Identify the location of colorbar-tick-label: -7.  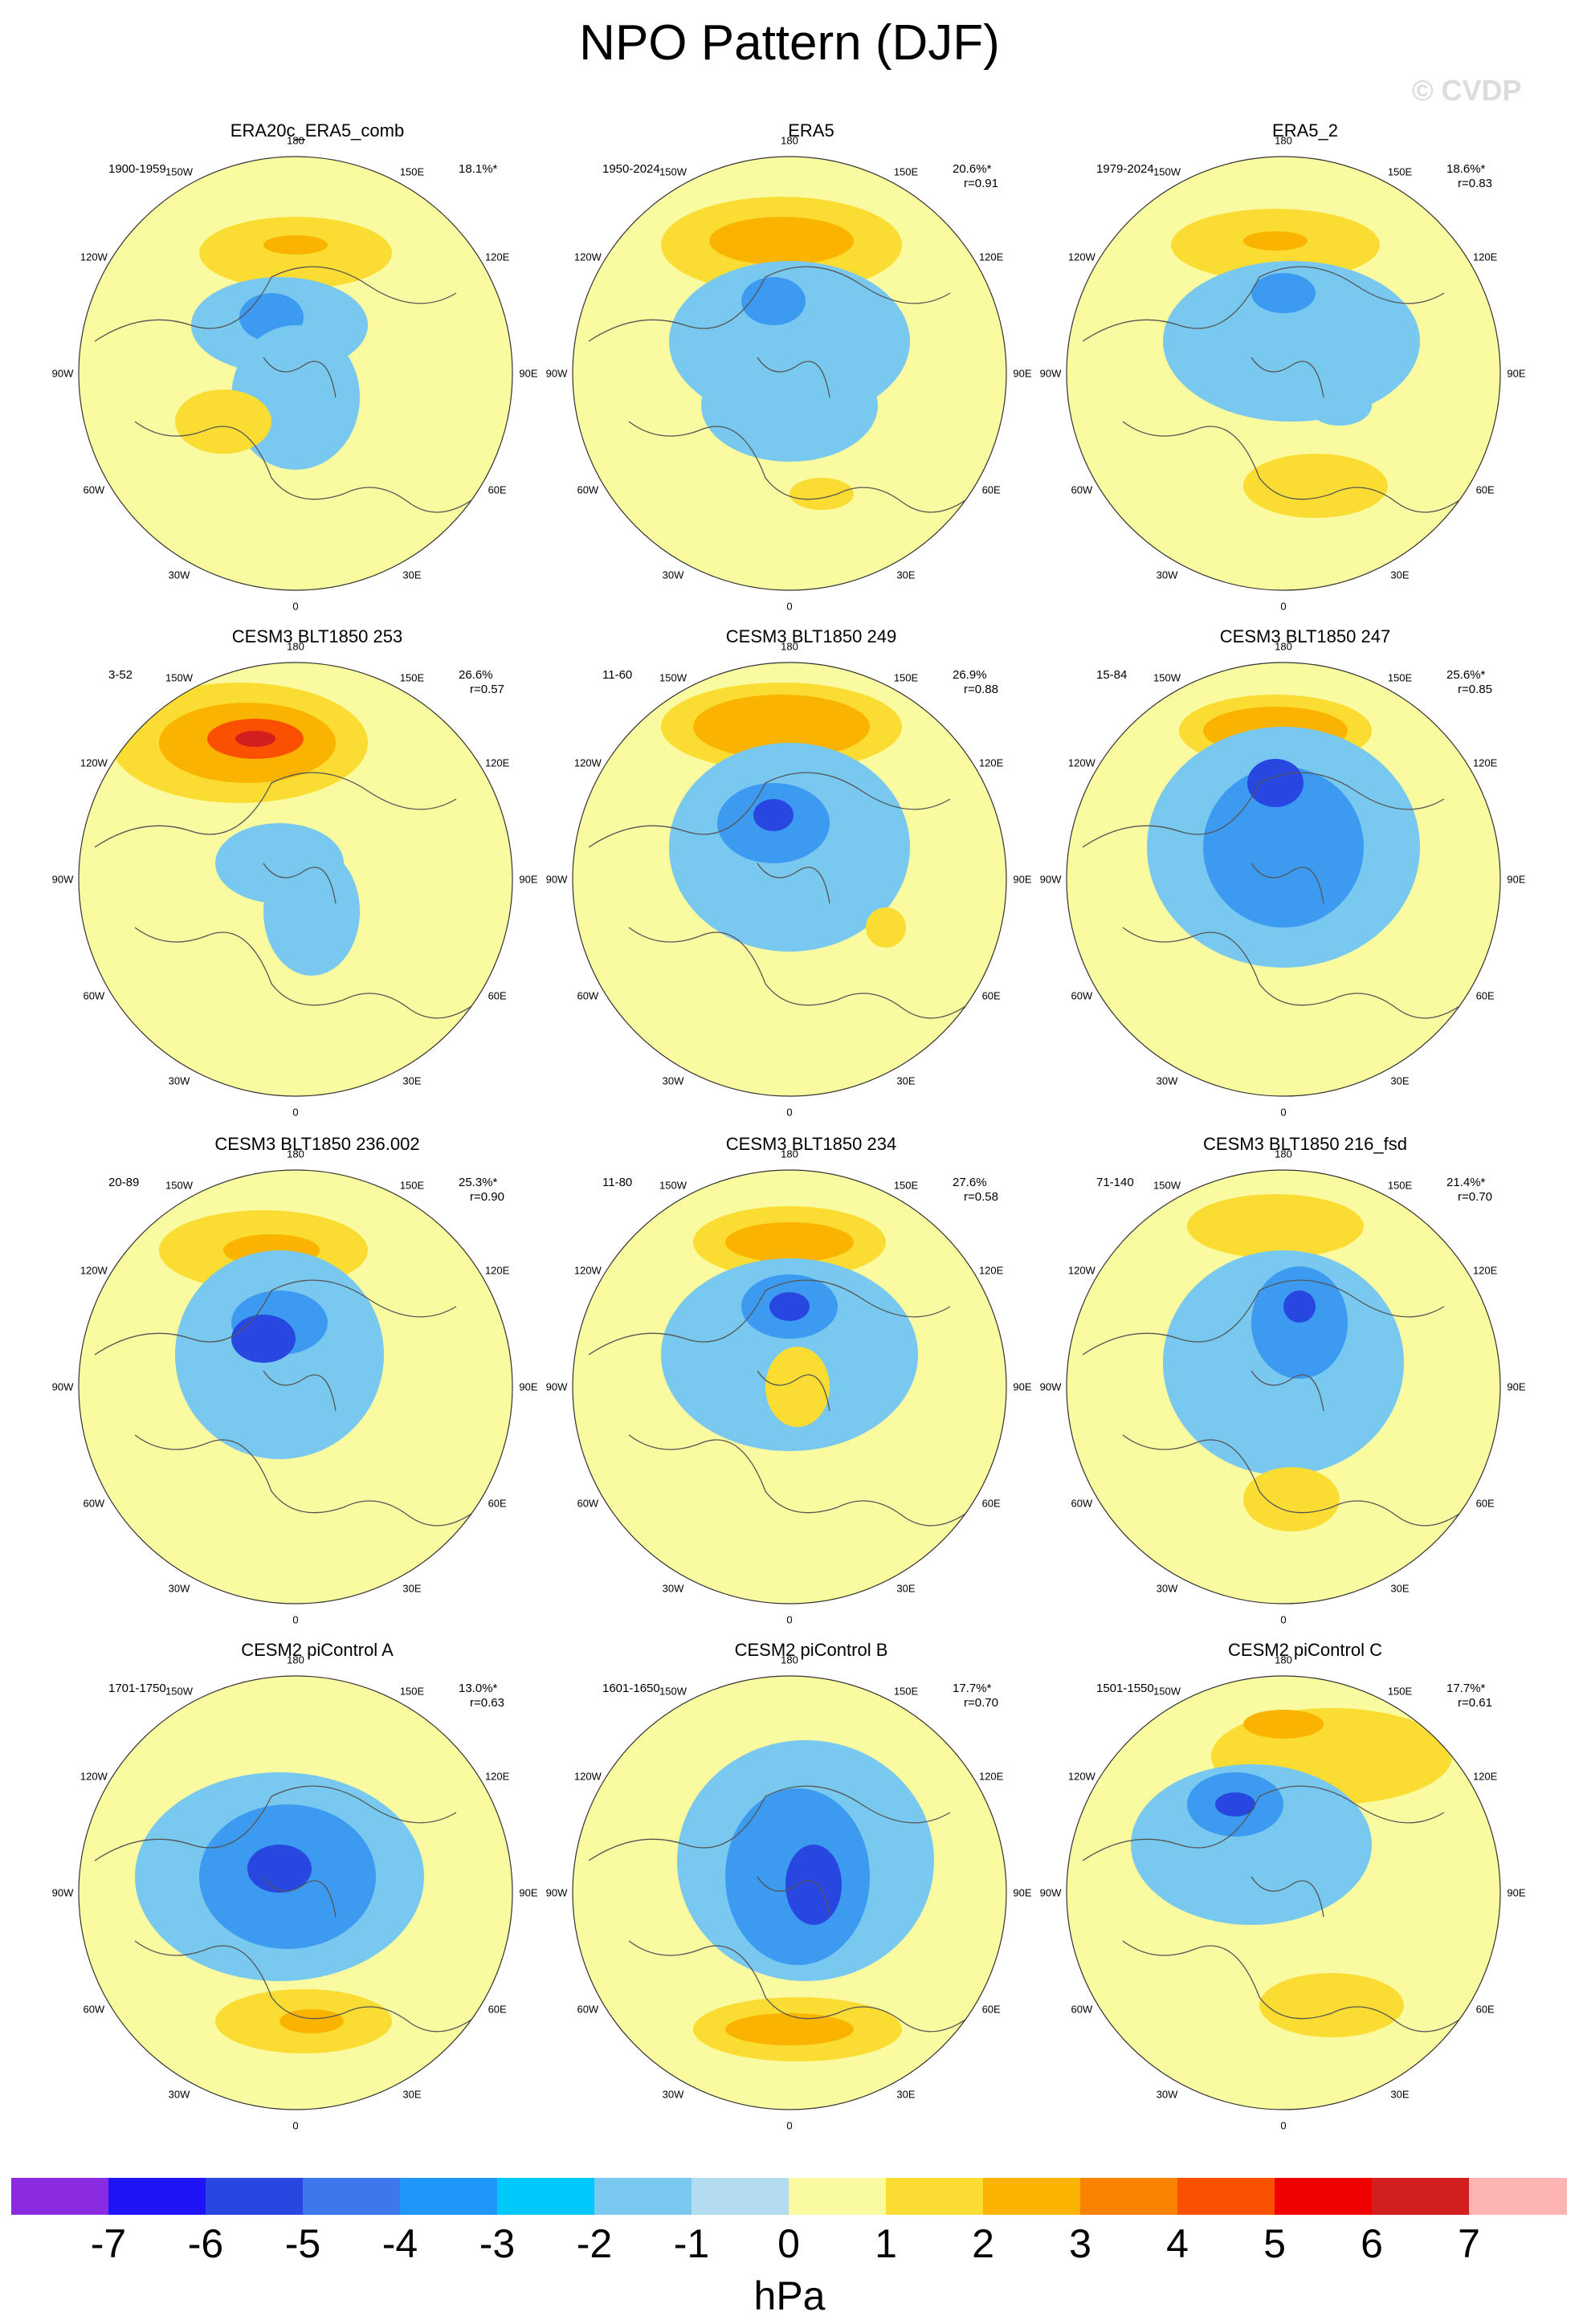
(108, 2244).